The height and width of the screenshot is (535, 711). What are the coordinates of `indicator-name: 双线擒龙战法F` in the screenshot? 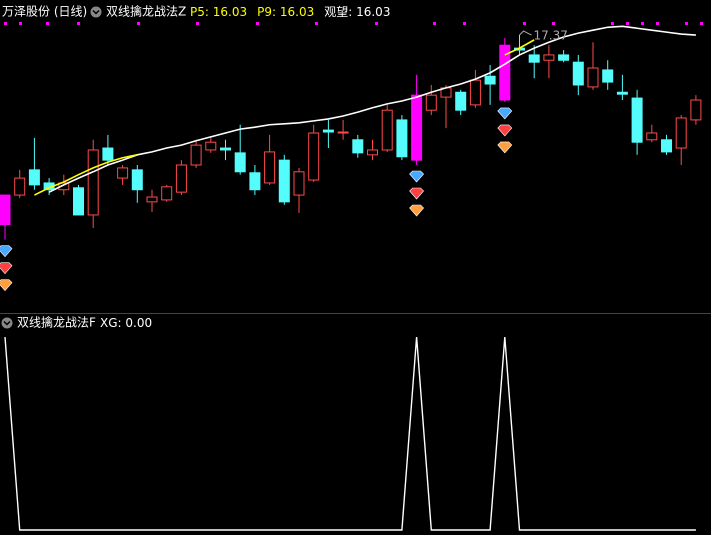 It's located at (56, 322).